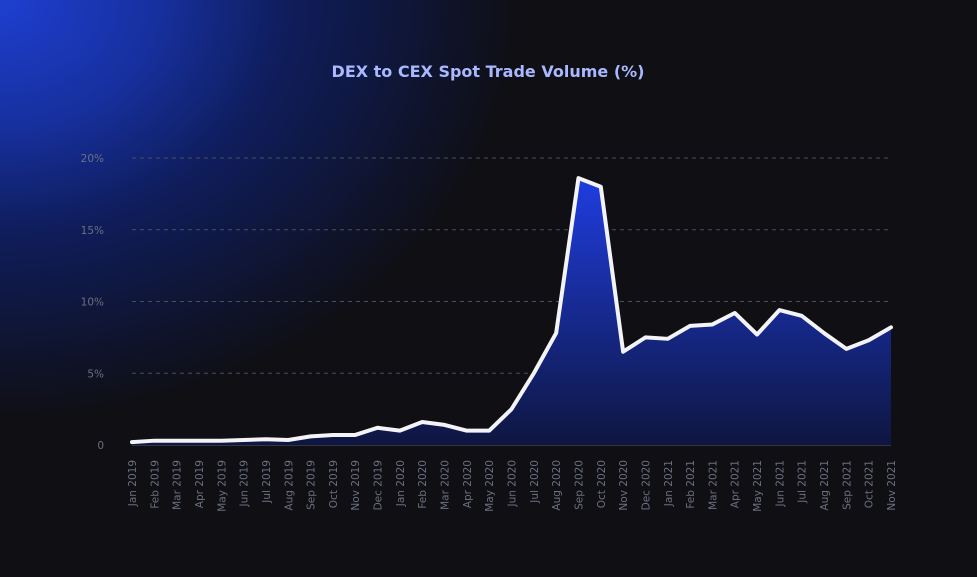  I want to click on x-tick-label: Dec 2020, so click(646, 485).